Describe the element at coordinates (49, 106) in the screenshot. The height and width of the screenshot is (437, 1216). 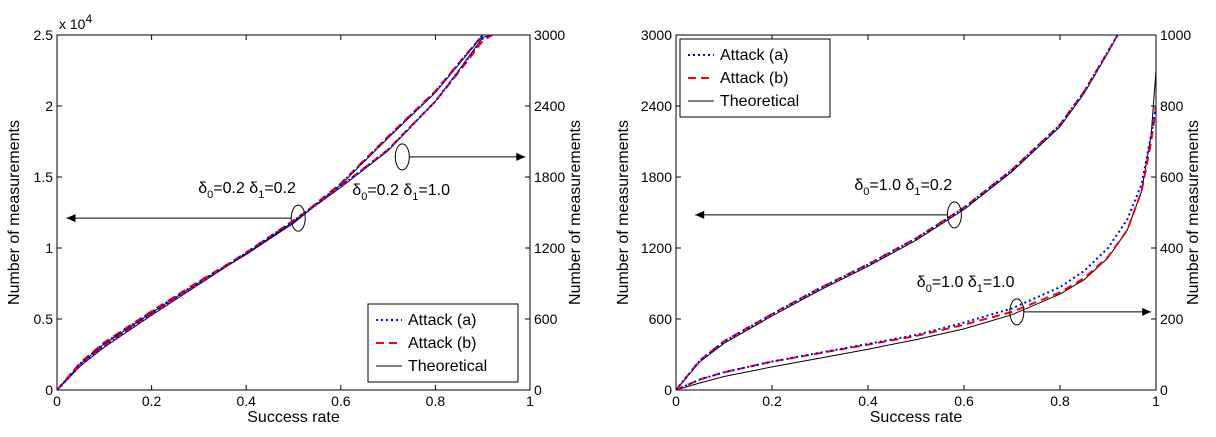
I see `y-left-tick-label: 2` at that location.